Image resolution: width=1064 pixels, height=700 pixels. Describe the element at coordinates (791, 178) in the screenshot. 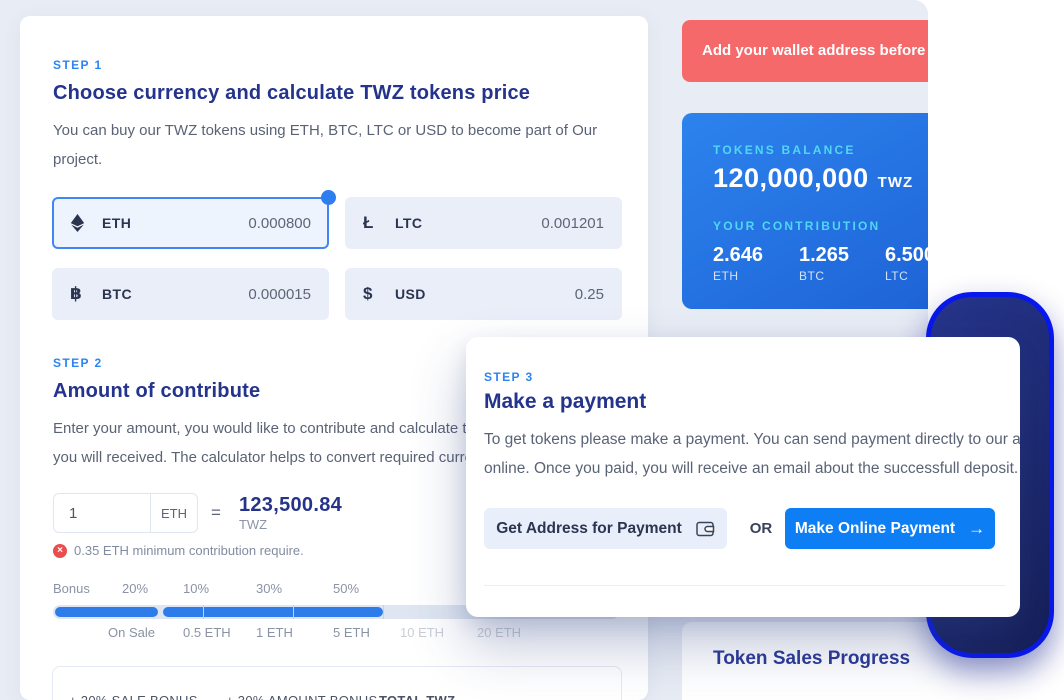

I see `tokens-balance-value: 120,000,000` at that location.